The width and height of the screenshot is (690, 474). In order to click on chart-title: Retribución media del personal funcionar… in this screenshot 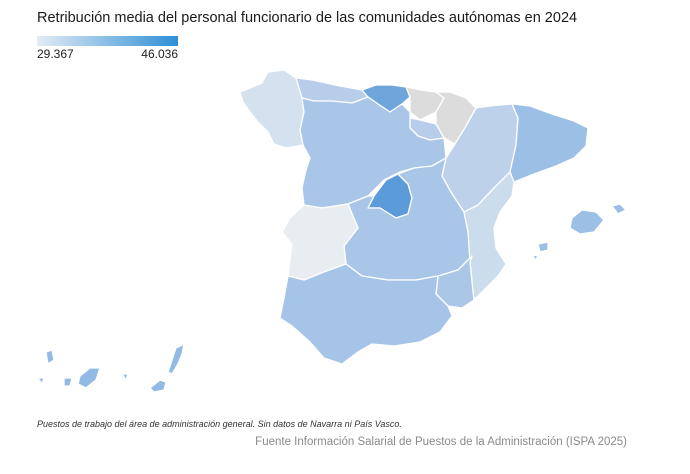, I will do `click(307, 18)`.